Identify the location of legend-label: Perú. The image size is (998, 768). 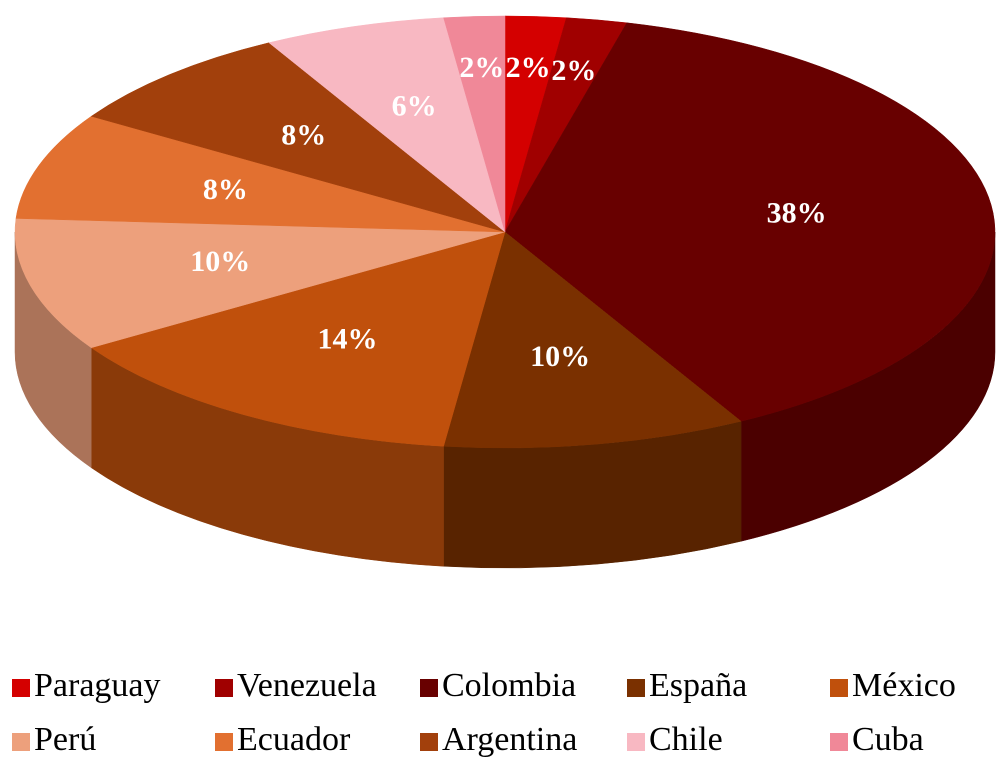
(65, 739).